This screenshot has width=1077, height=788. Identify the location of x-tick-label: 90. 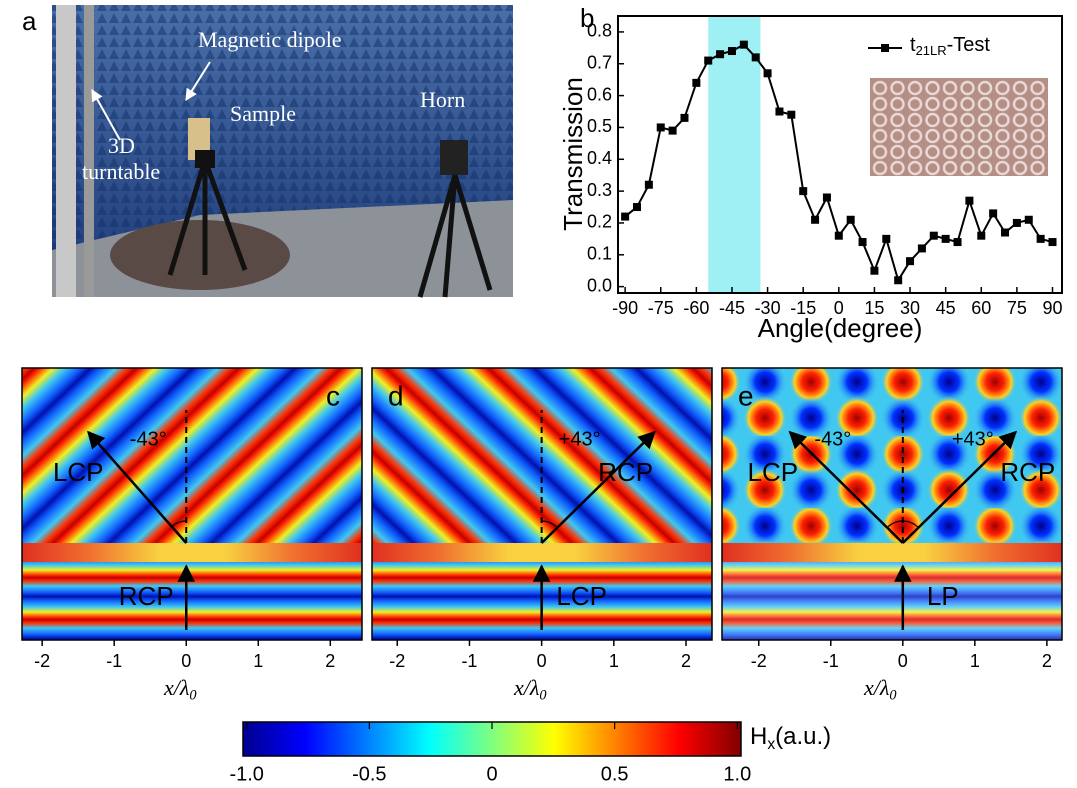
(1052, 308).